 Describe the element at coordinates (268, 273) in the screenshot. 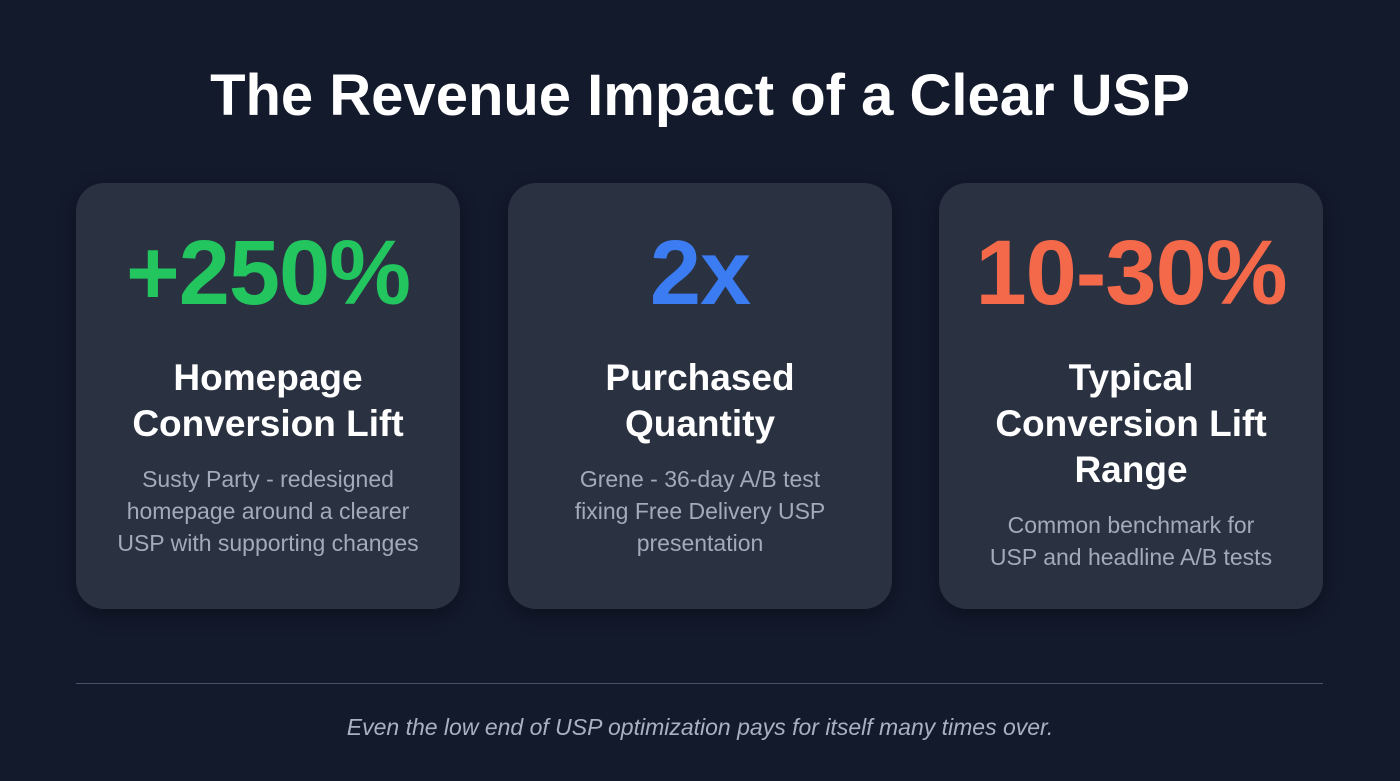

I see `stat-value: +250%` at that location.